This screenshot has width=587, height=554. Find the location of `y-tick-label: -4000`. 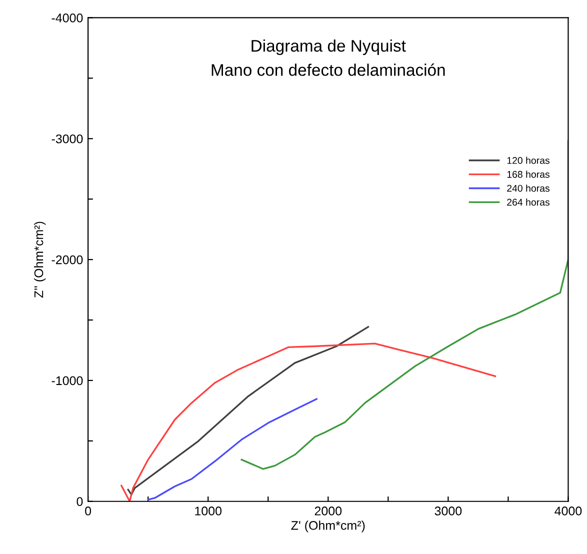

y-tick-label: -4000 is located at coordinates (67, 18).